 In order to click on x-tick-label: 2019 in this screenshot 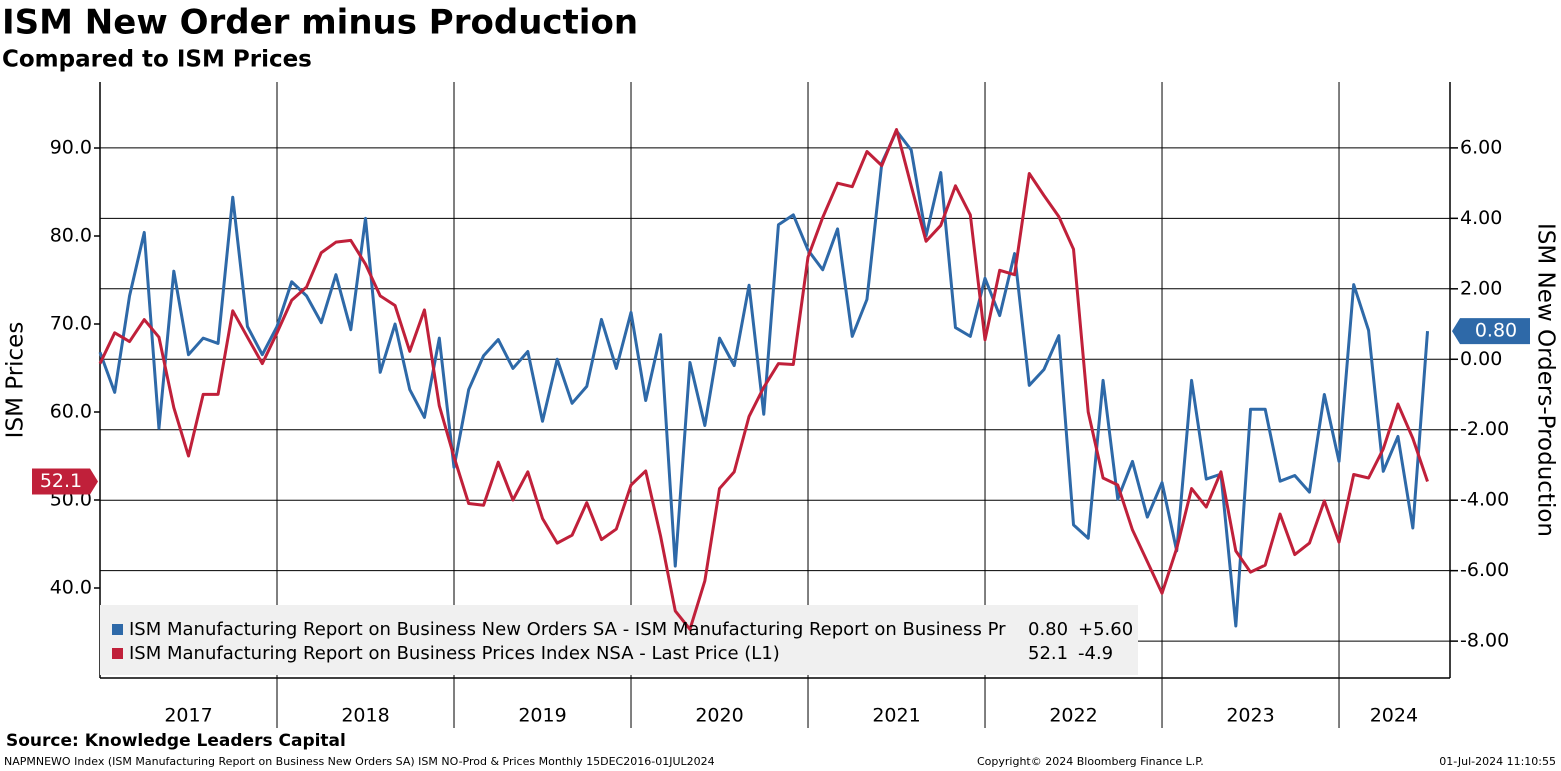, I will do `click(542, 716)`.